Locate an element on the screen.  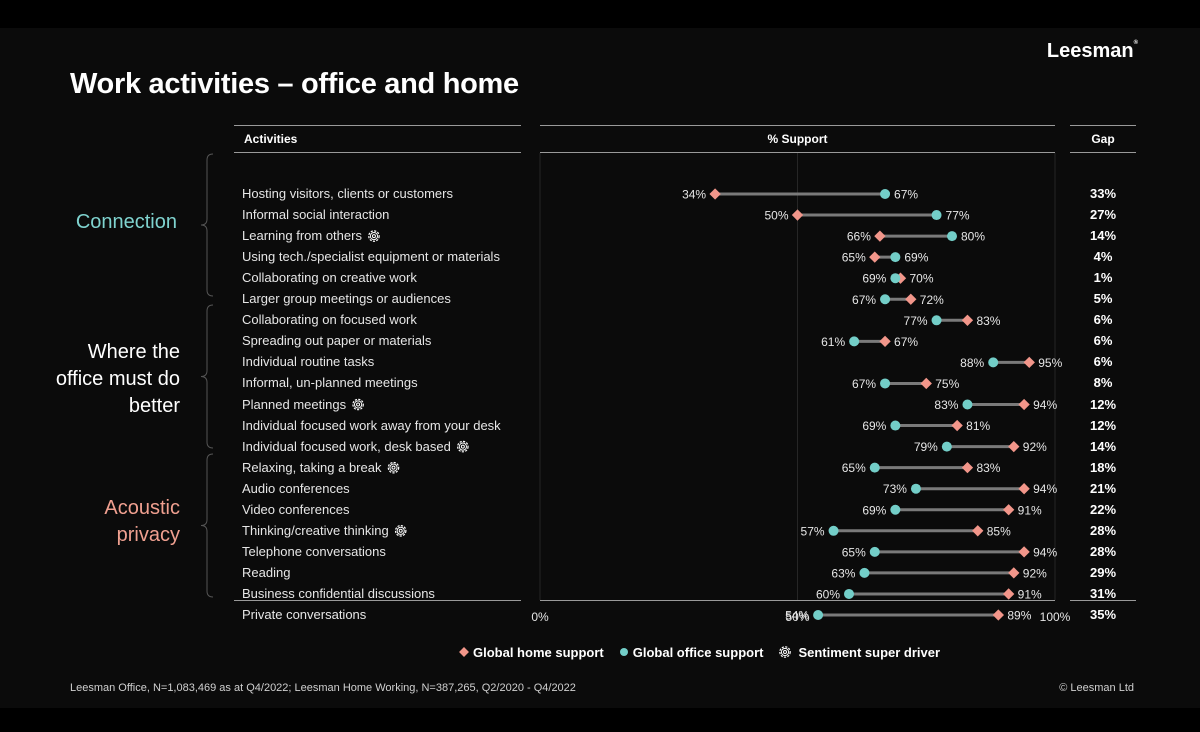
activity-label: Informal, un-planned meetings is located at coordinates (330, 383).